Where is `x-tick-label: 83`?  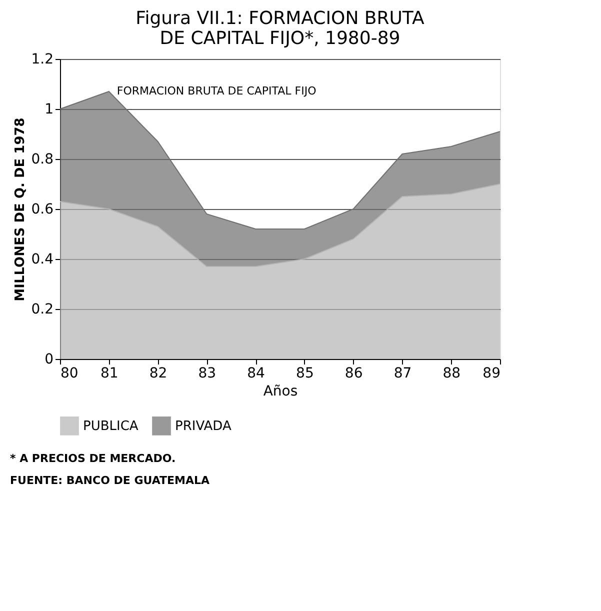
x-tick-label: 83 is located at coordinates (207, 374).